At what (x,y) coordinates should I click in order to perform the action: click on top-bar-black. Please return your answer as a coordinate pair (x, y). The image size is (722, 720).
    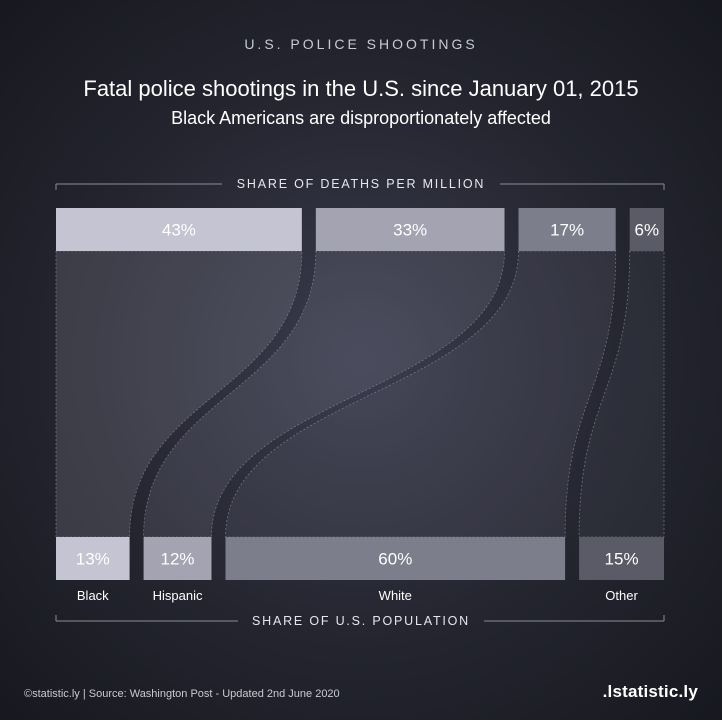
    Looking at the image, I should click on (179, 229).